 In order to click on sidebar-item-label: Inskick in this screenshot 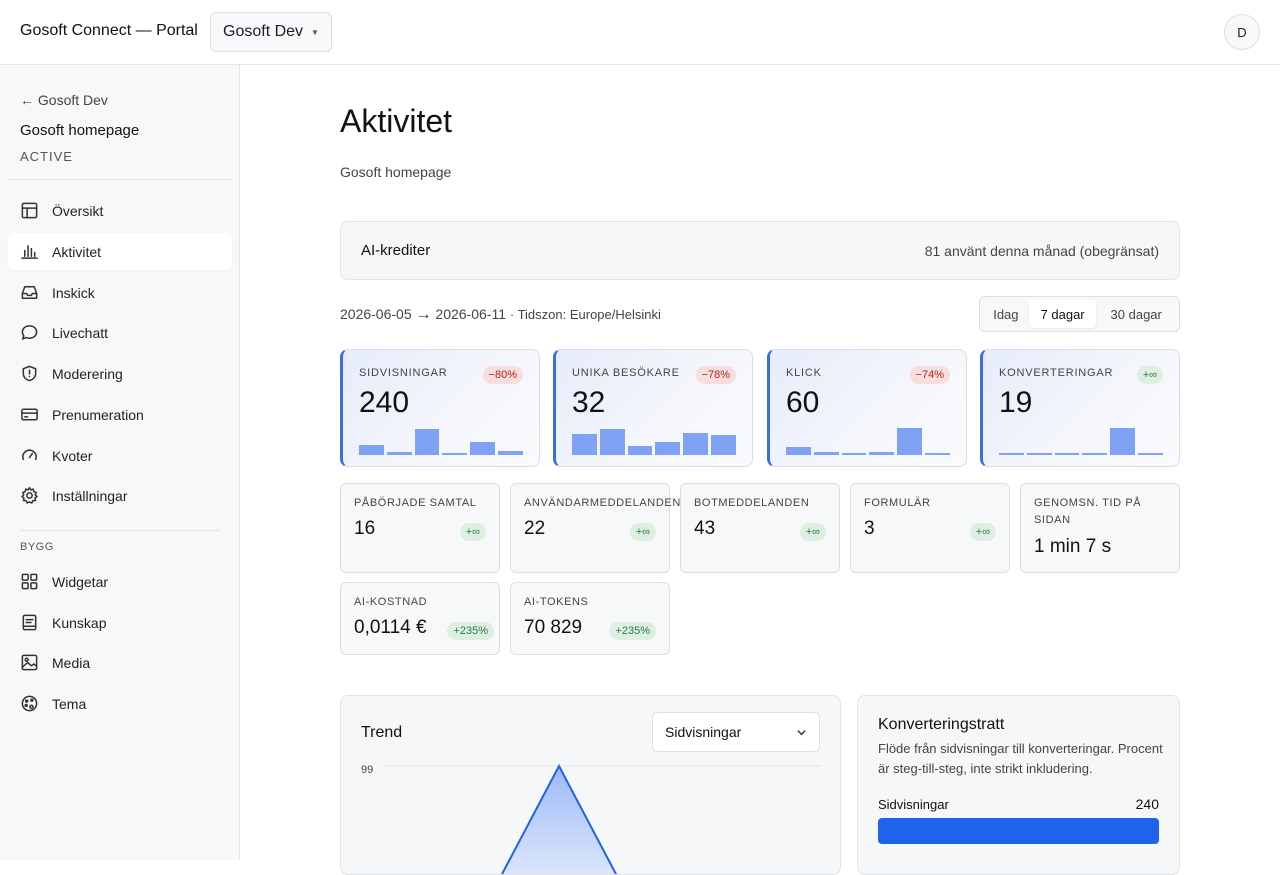, I will do `click(73, 292)`.